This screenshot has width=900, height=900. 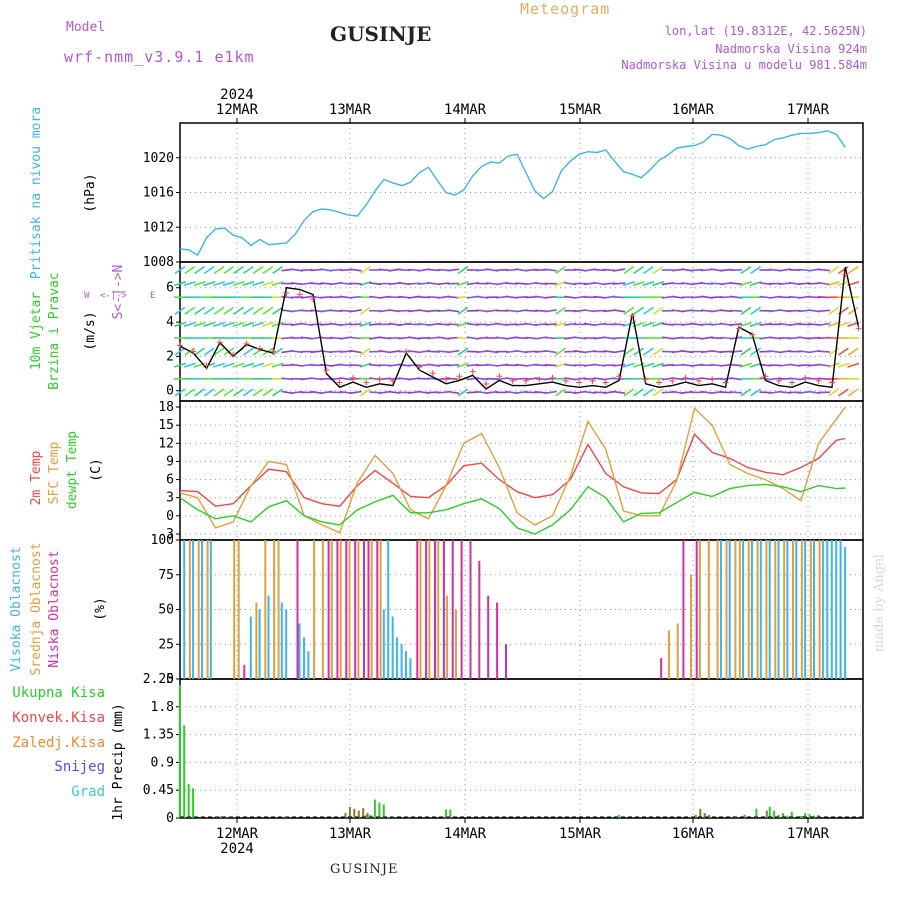 I want to click on year-label-bottom: 2024, so click(x=237, y=849).